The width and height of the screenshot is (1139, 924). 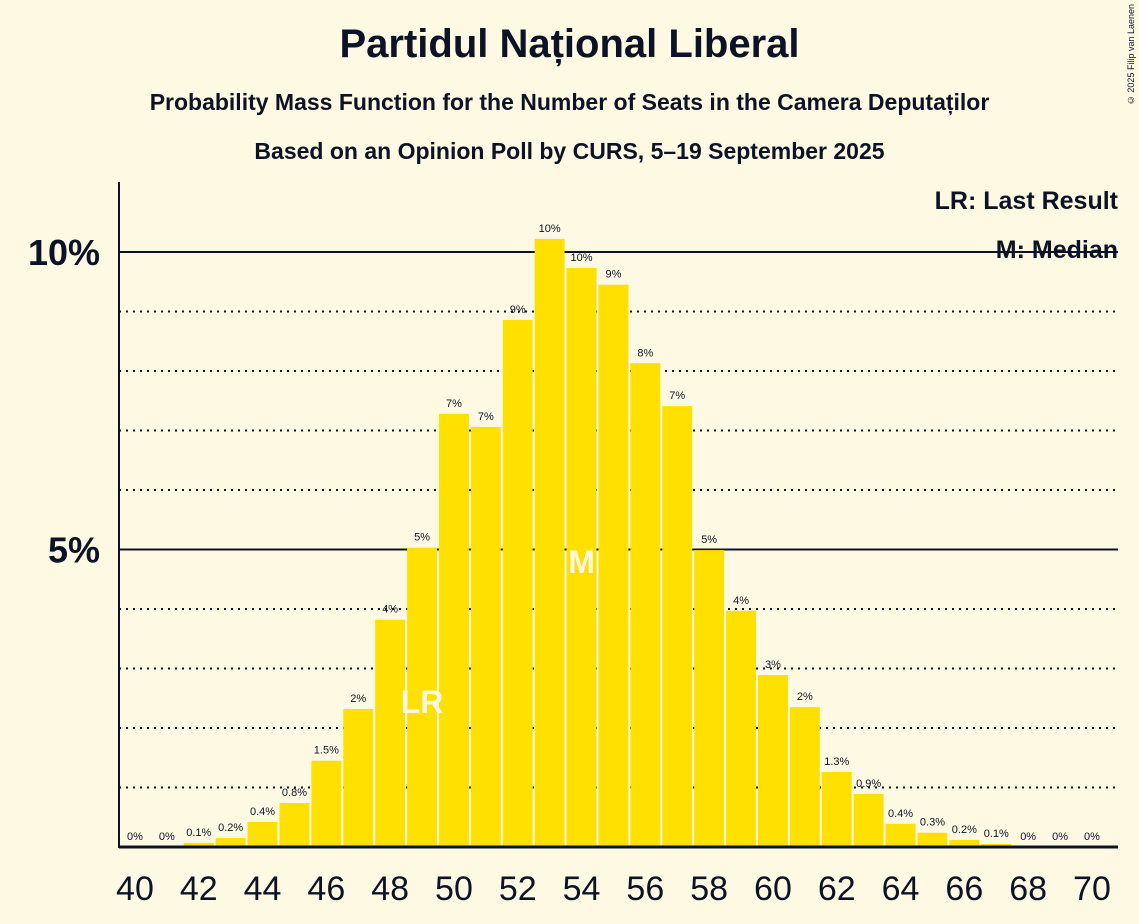 I want to click on chart-title: Partidul Național Liberal, so click(x=569, y=44).